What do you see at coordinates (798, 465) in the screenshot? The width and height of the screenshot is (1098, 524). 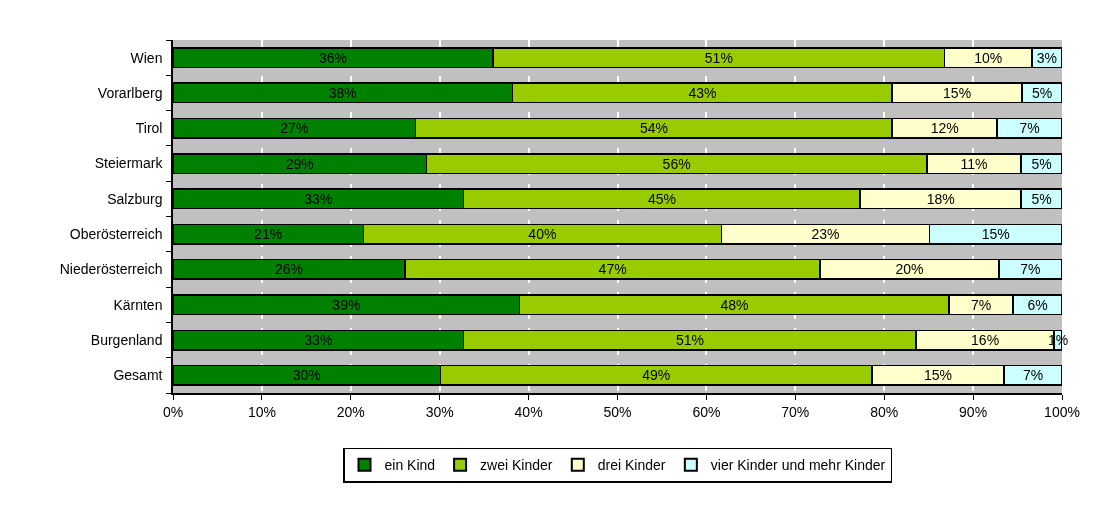 I see `legend-label: vier Kinder und mehr Kinder` at bounding box center [798, 465].